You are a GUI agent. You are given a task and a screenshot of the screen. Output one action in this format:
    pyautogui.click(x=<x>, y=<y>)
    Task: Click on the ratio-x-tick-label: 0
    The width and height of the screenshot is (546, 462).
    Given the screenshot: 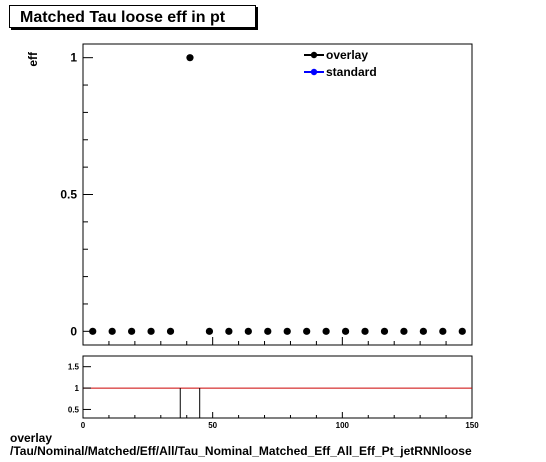 What is the action you would take?
    pyautogui.click(x=83, y=425)
    